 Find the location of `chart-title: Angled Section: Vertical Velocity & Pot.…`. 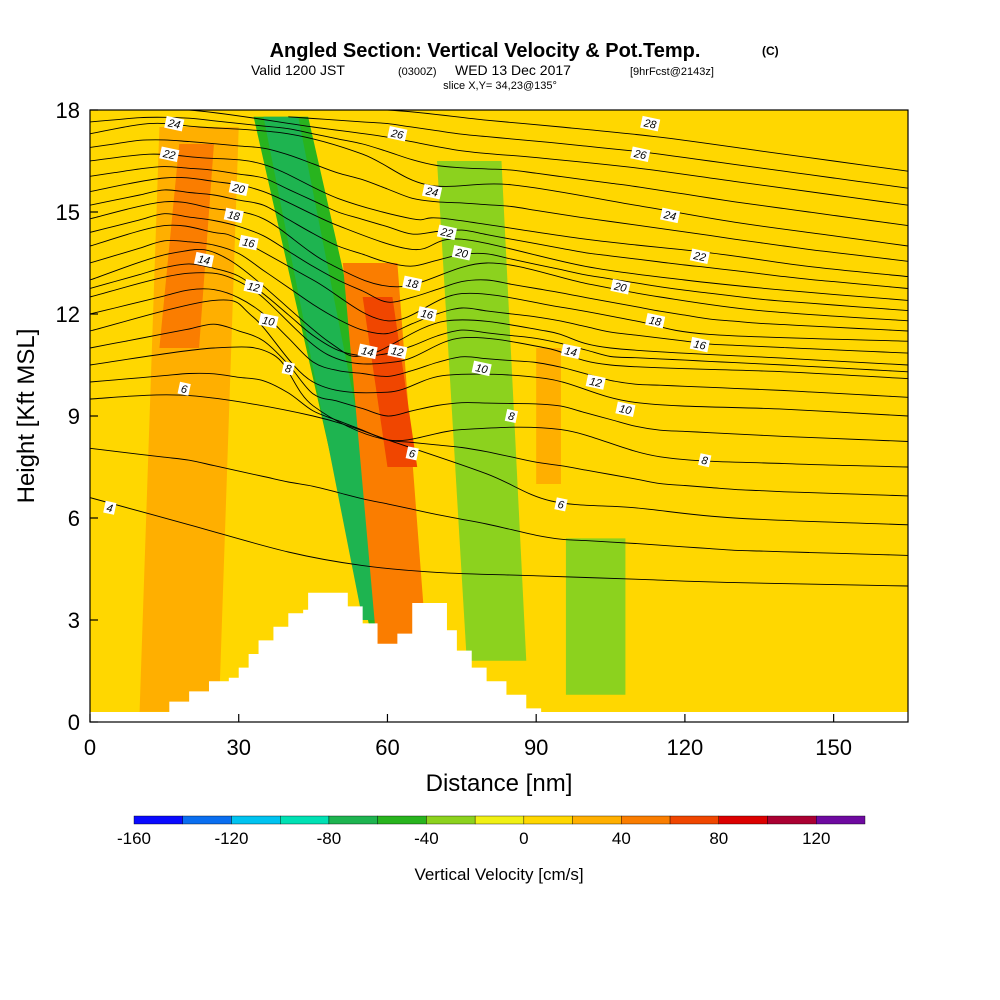

chart-title: Angled Section: Vertical Velocity & Pot.… is located at coordinates (485, 51).